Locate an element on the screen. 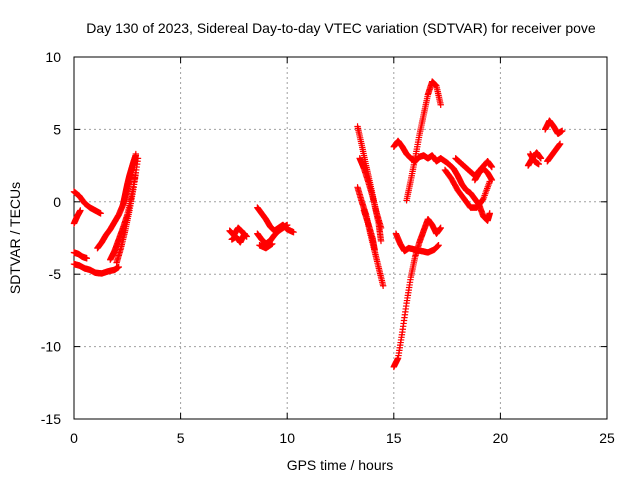 The image size is (640, 480). series-arc28 is located at coordinates (553, 127).